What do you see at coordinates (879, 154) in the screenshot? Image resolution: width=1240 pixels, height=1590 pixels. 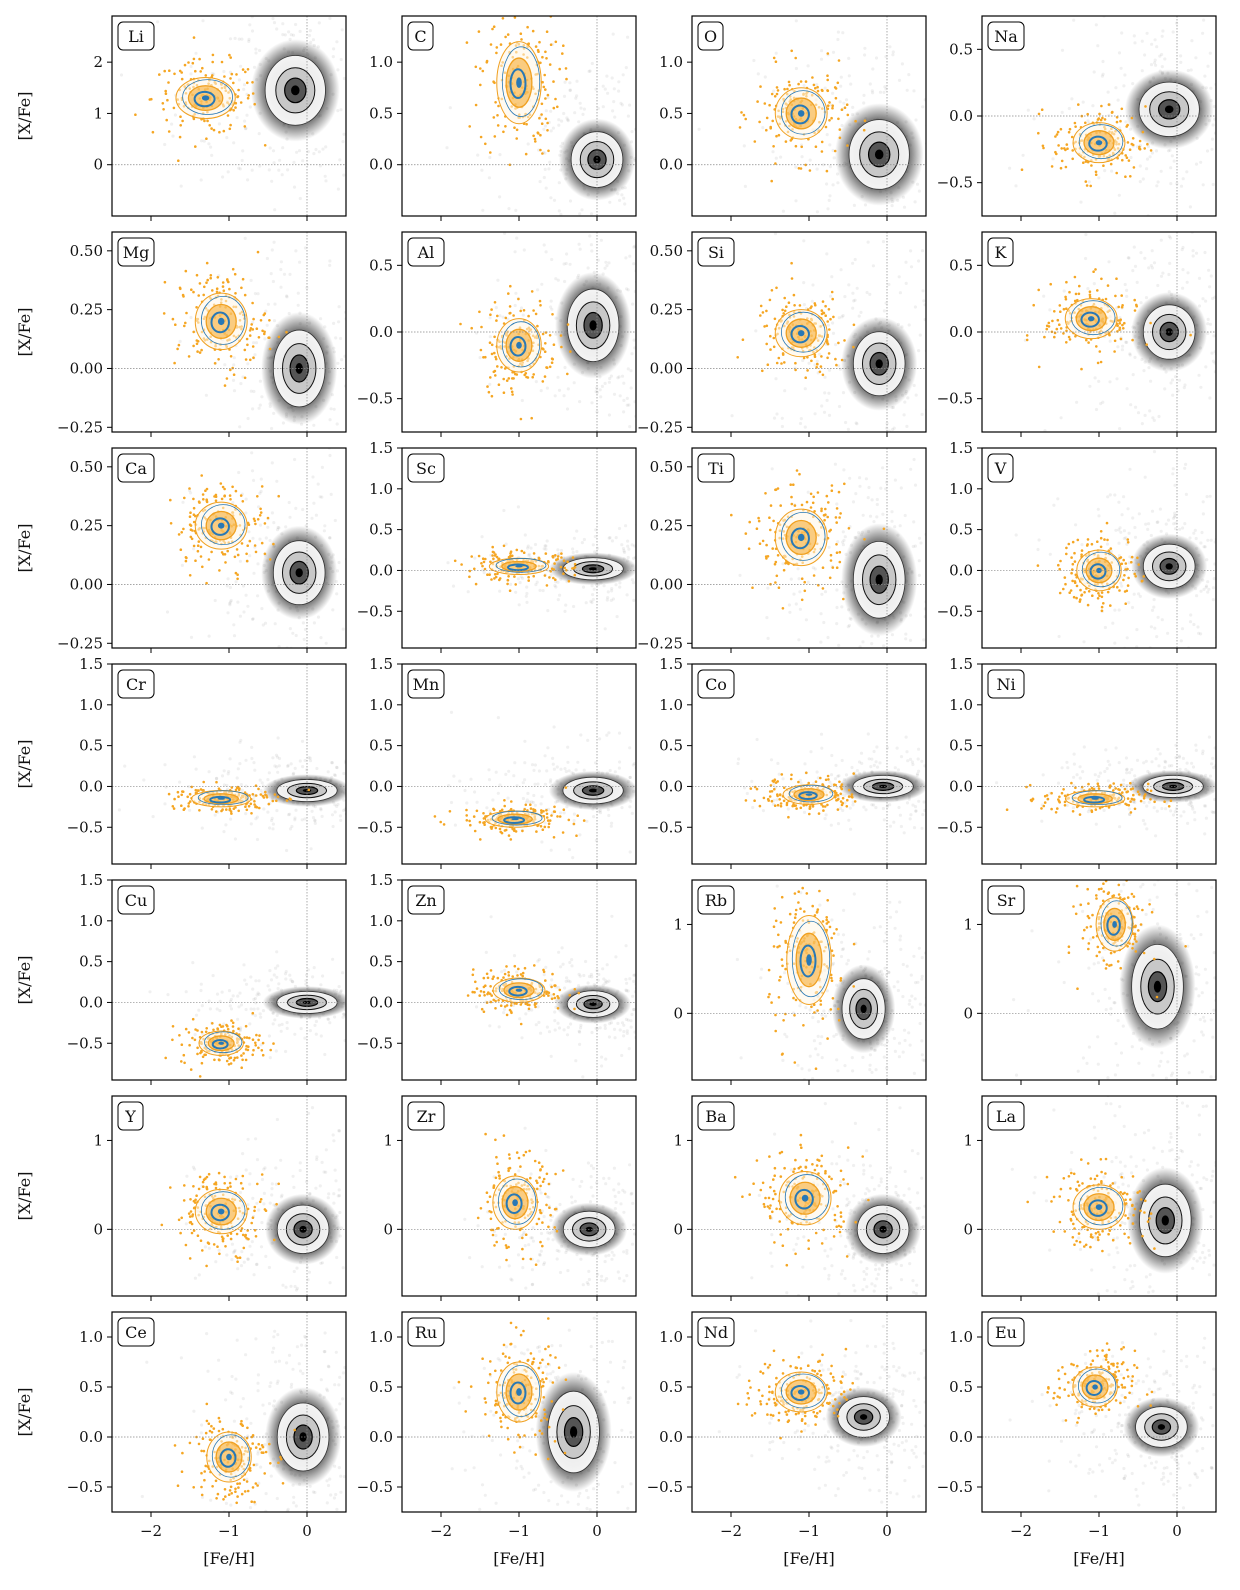 I see `insitu-contour` at bounding box center [879, 154].